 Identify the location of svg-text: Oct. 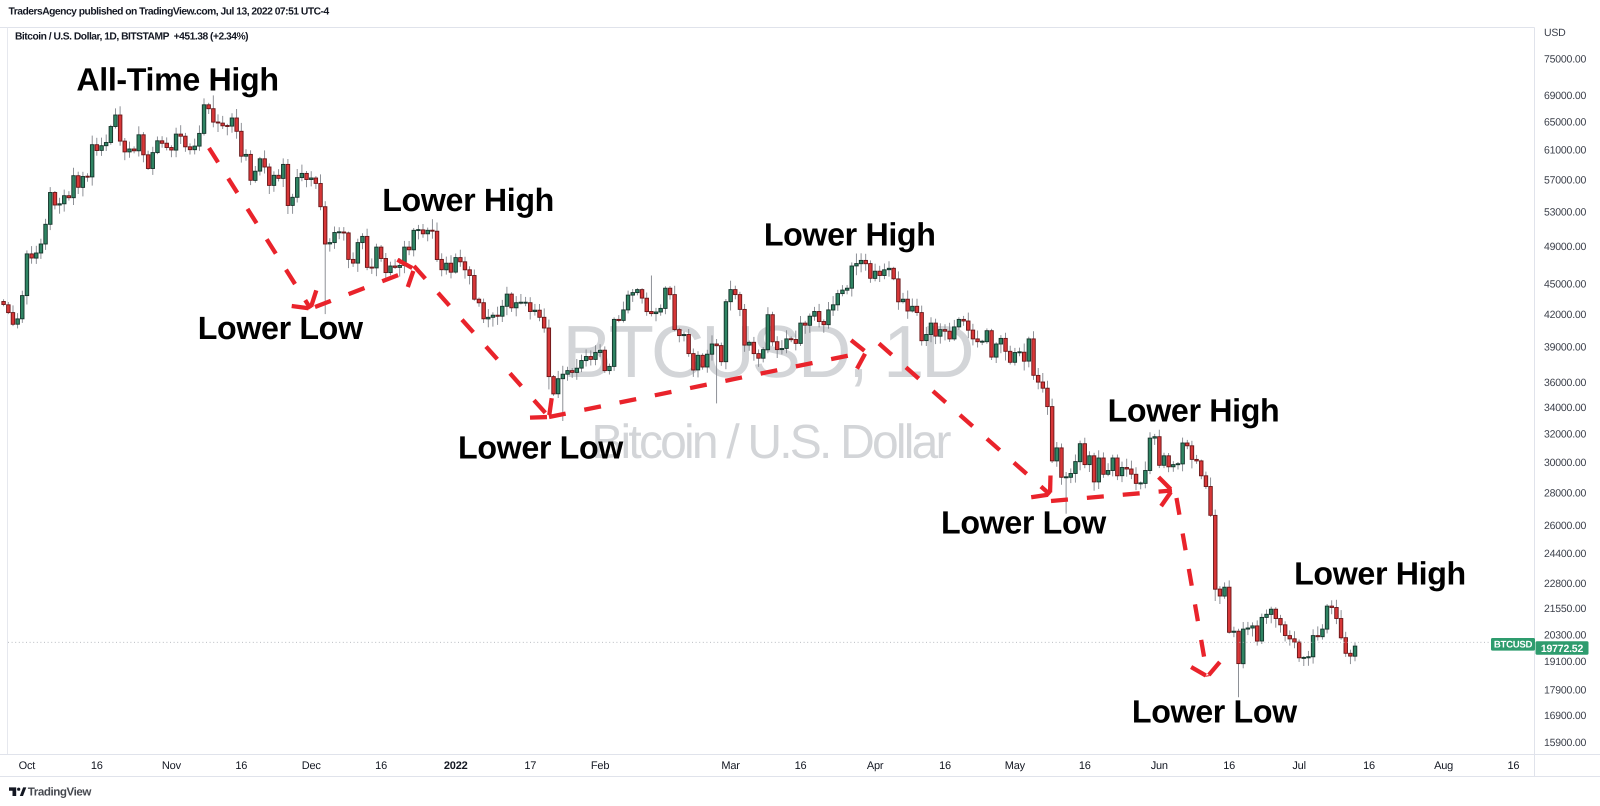
(27, 766).